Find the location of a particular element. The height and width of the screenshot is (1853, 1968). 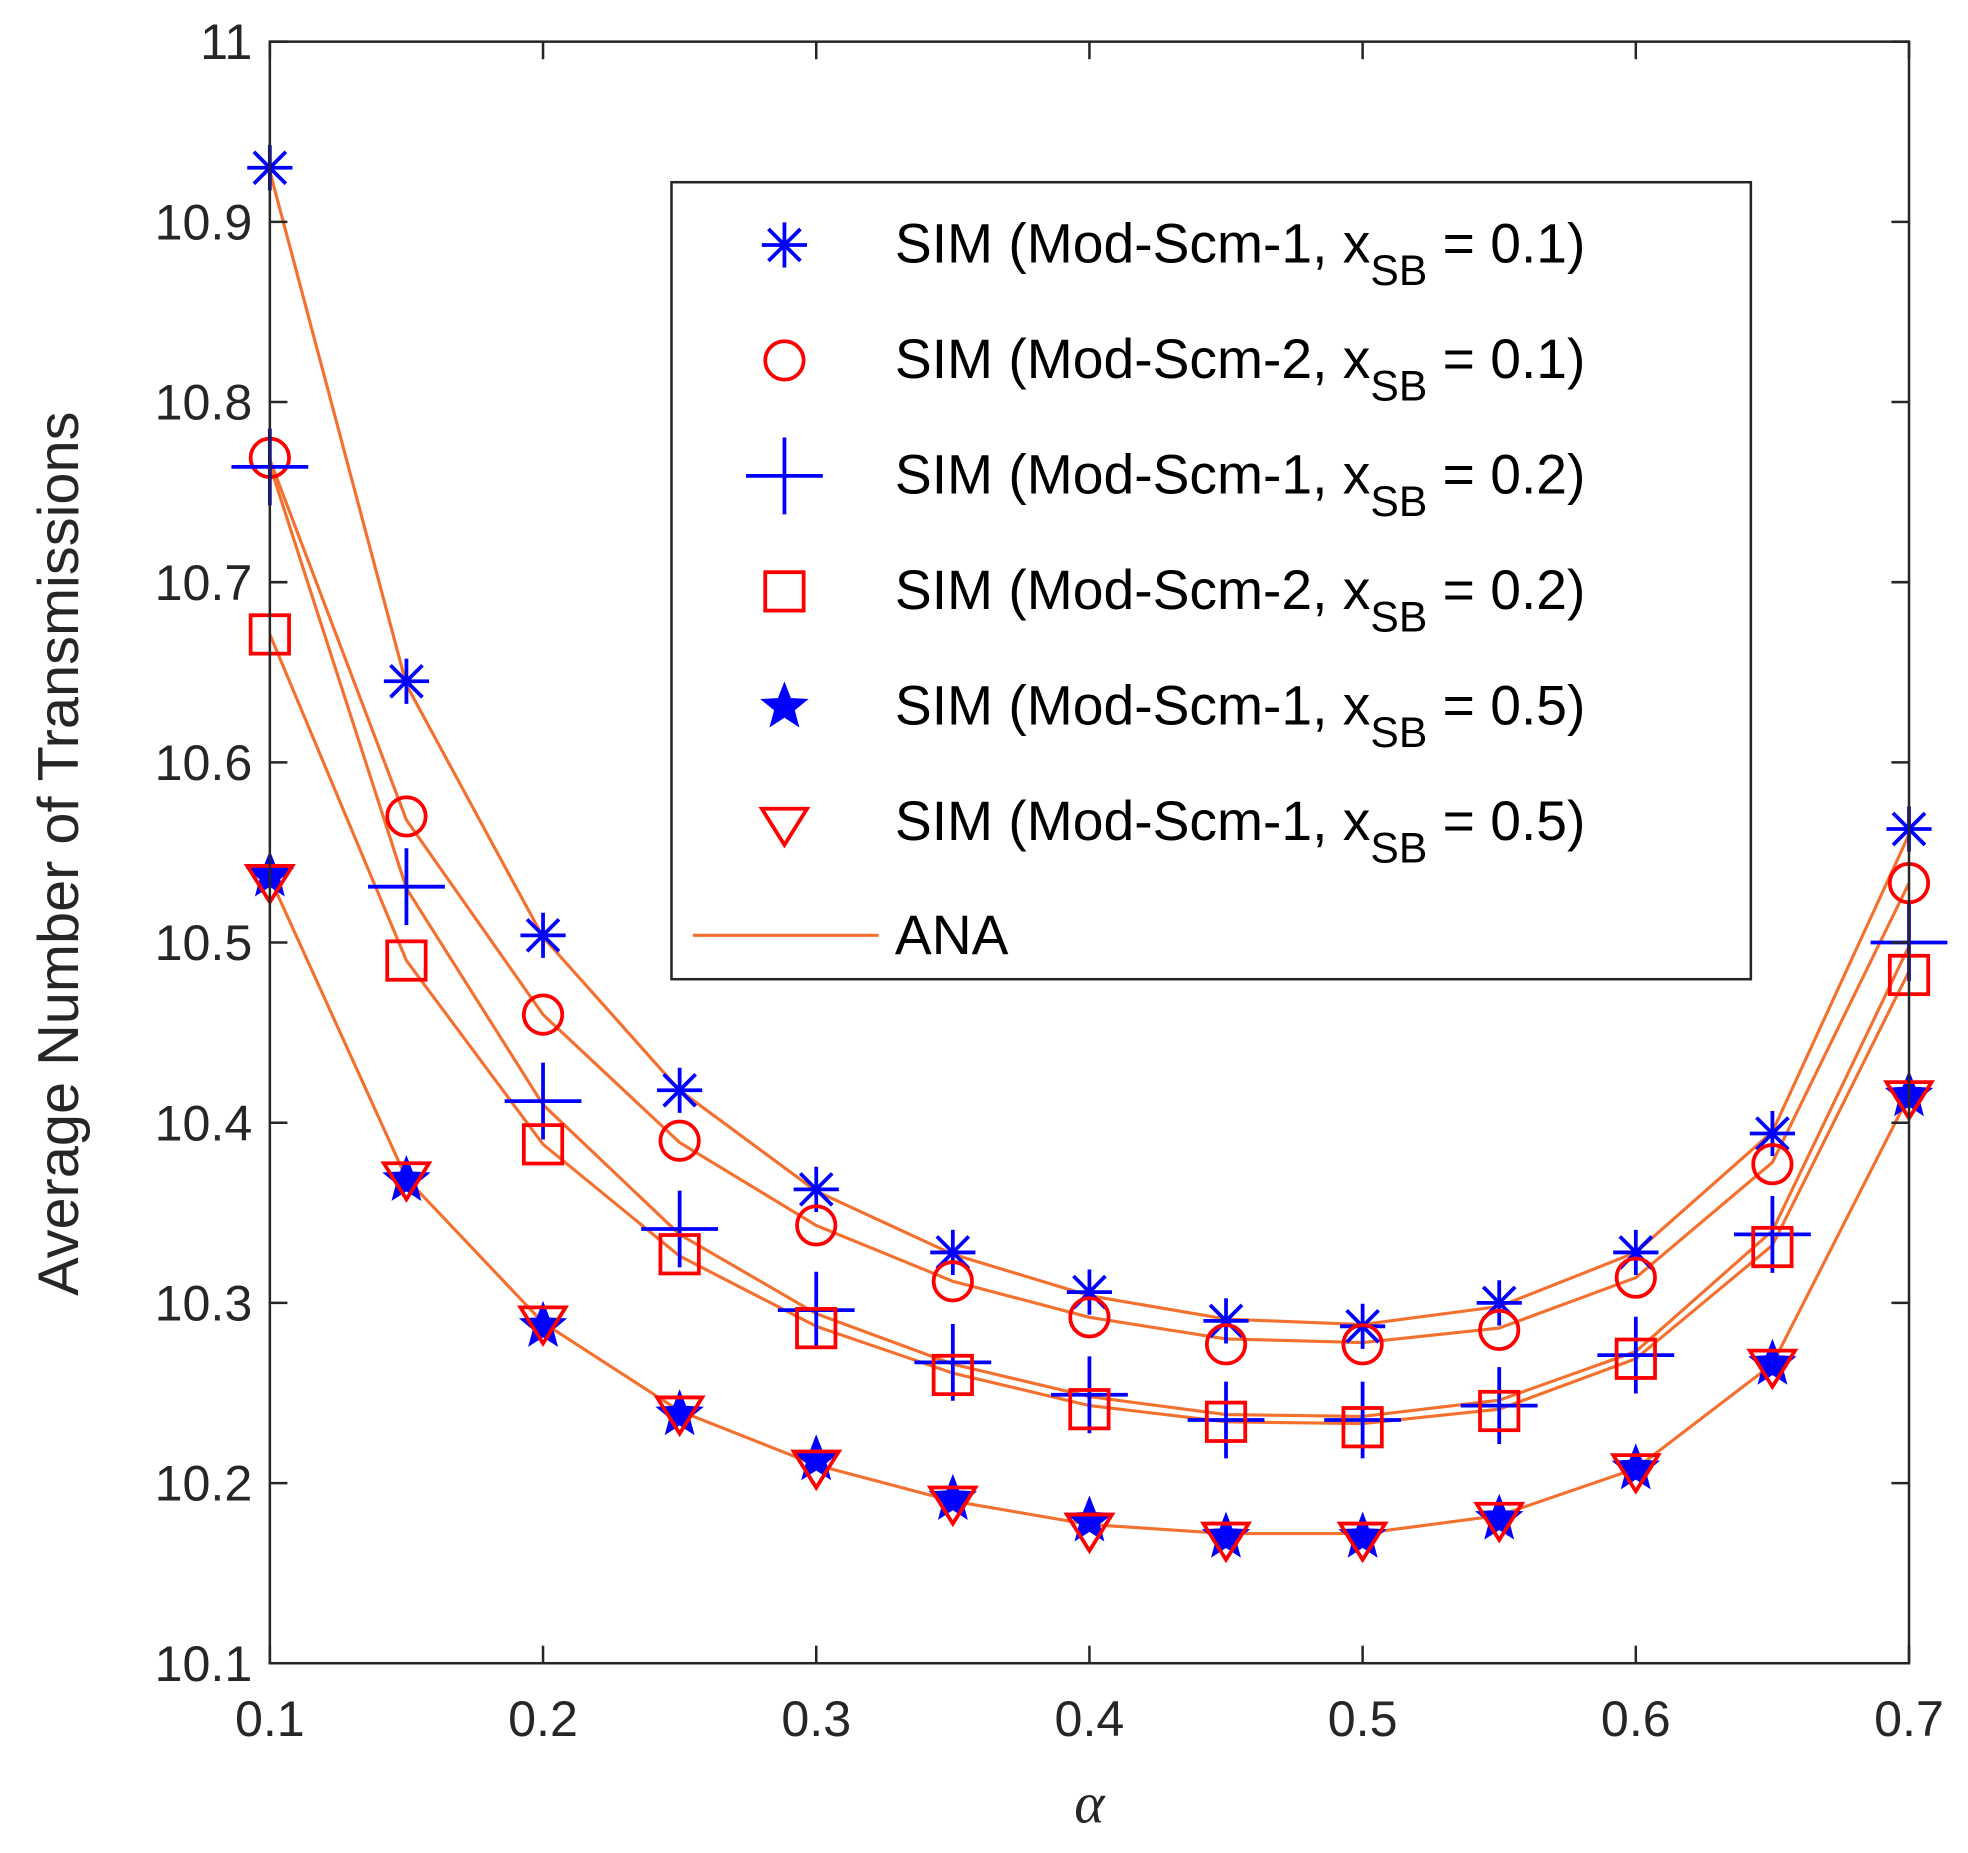

y-axis-label: Average Number of Transmissions is located at coordinates (59, 854).